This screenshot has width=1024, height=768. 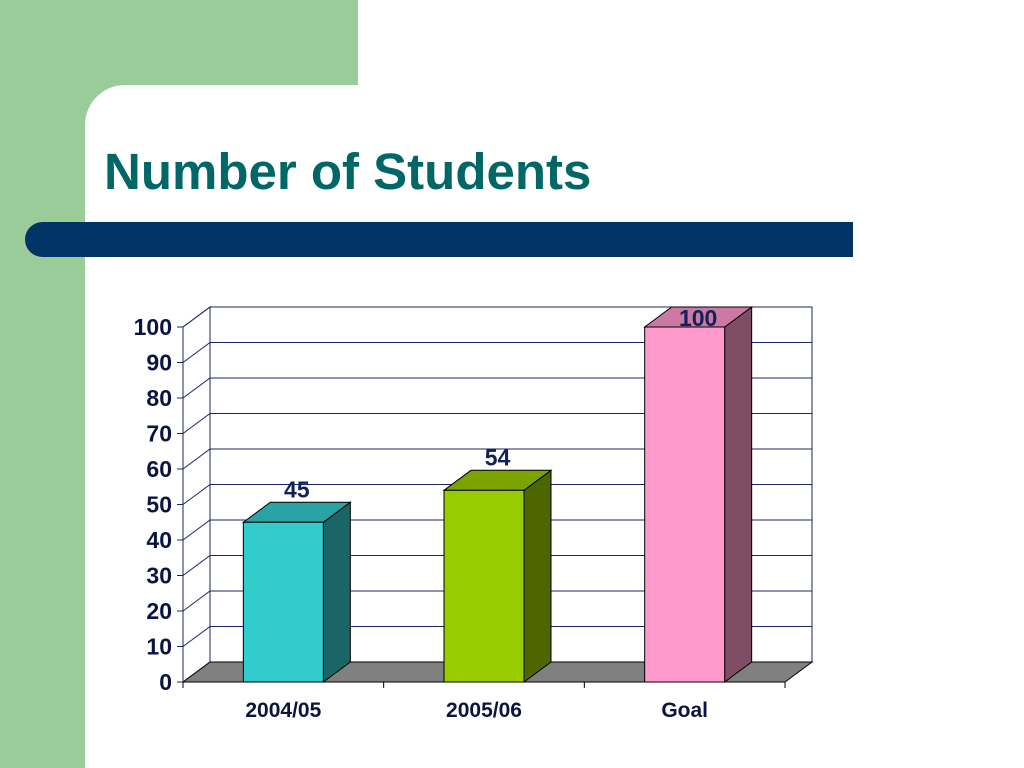 What do you see at coordinates (159, 398) in the screenshot?
I see `y-tick-label-80: 80` at bounding box center [159, 398].